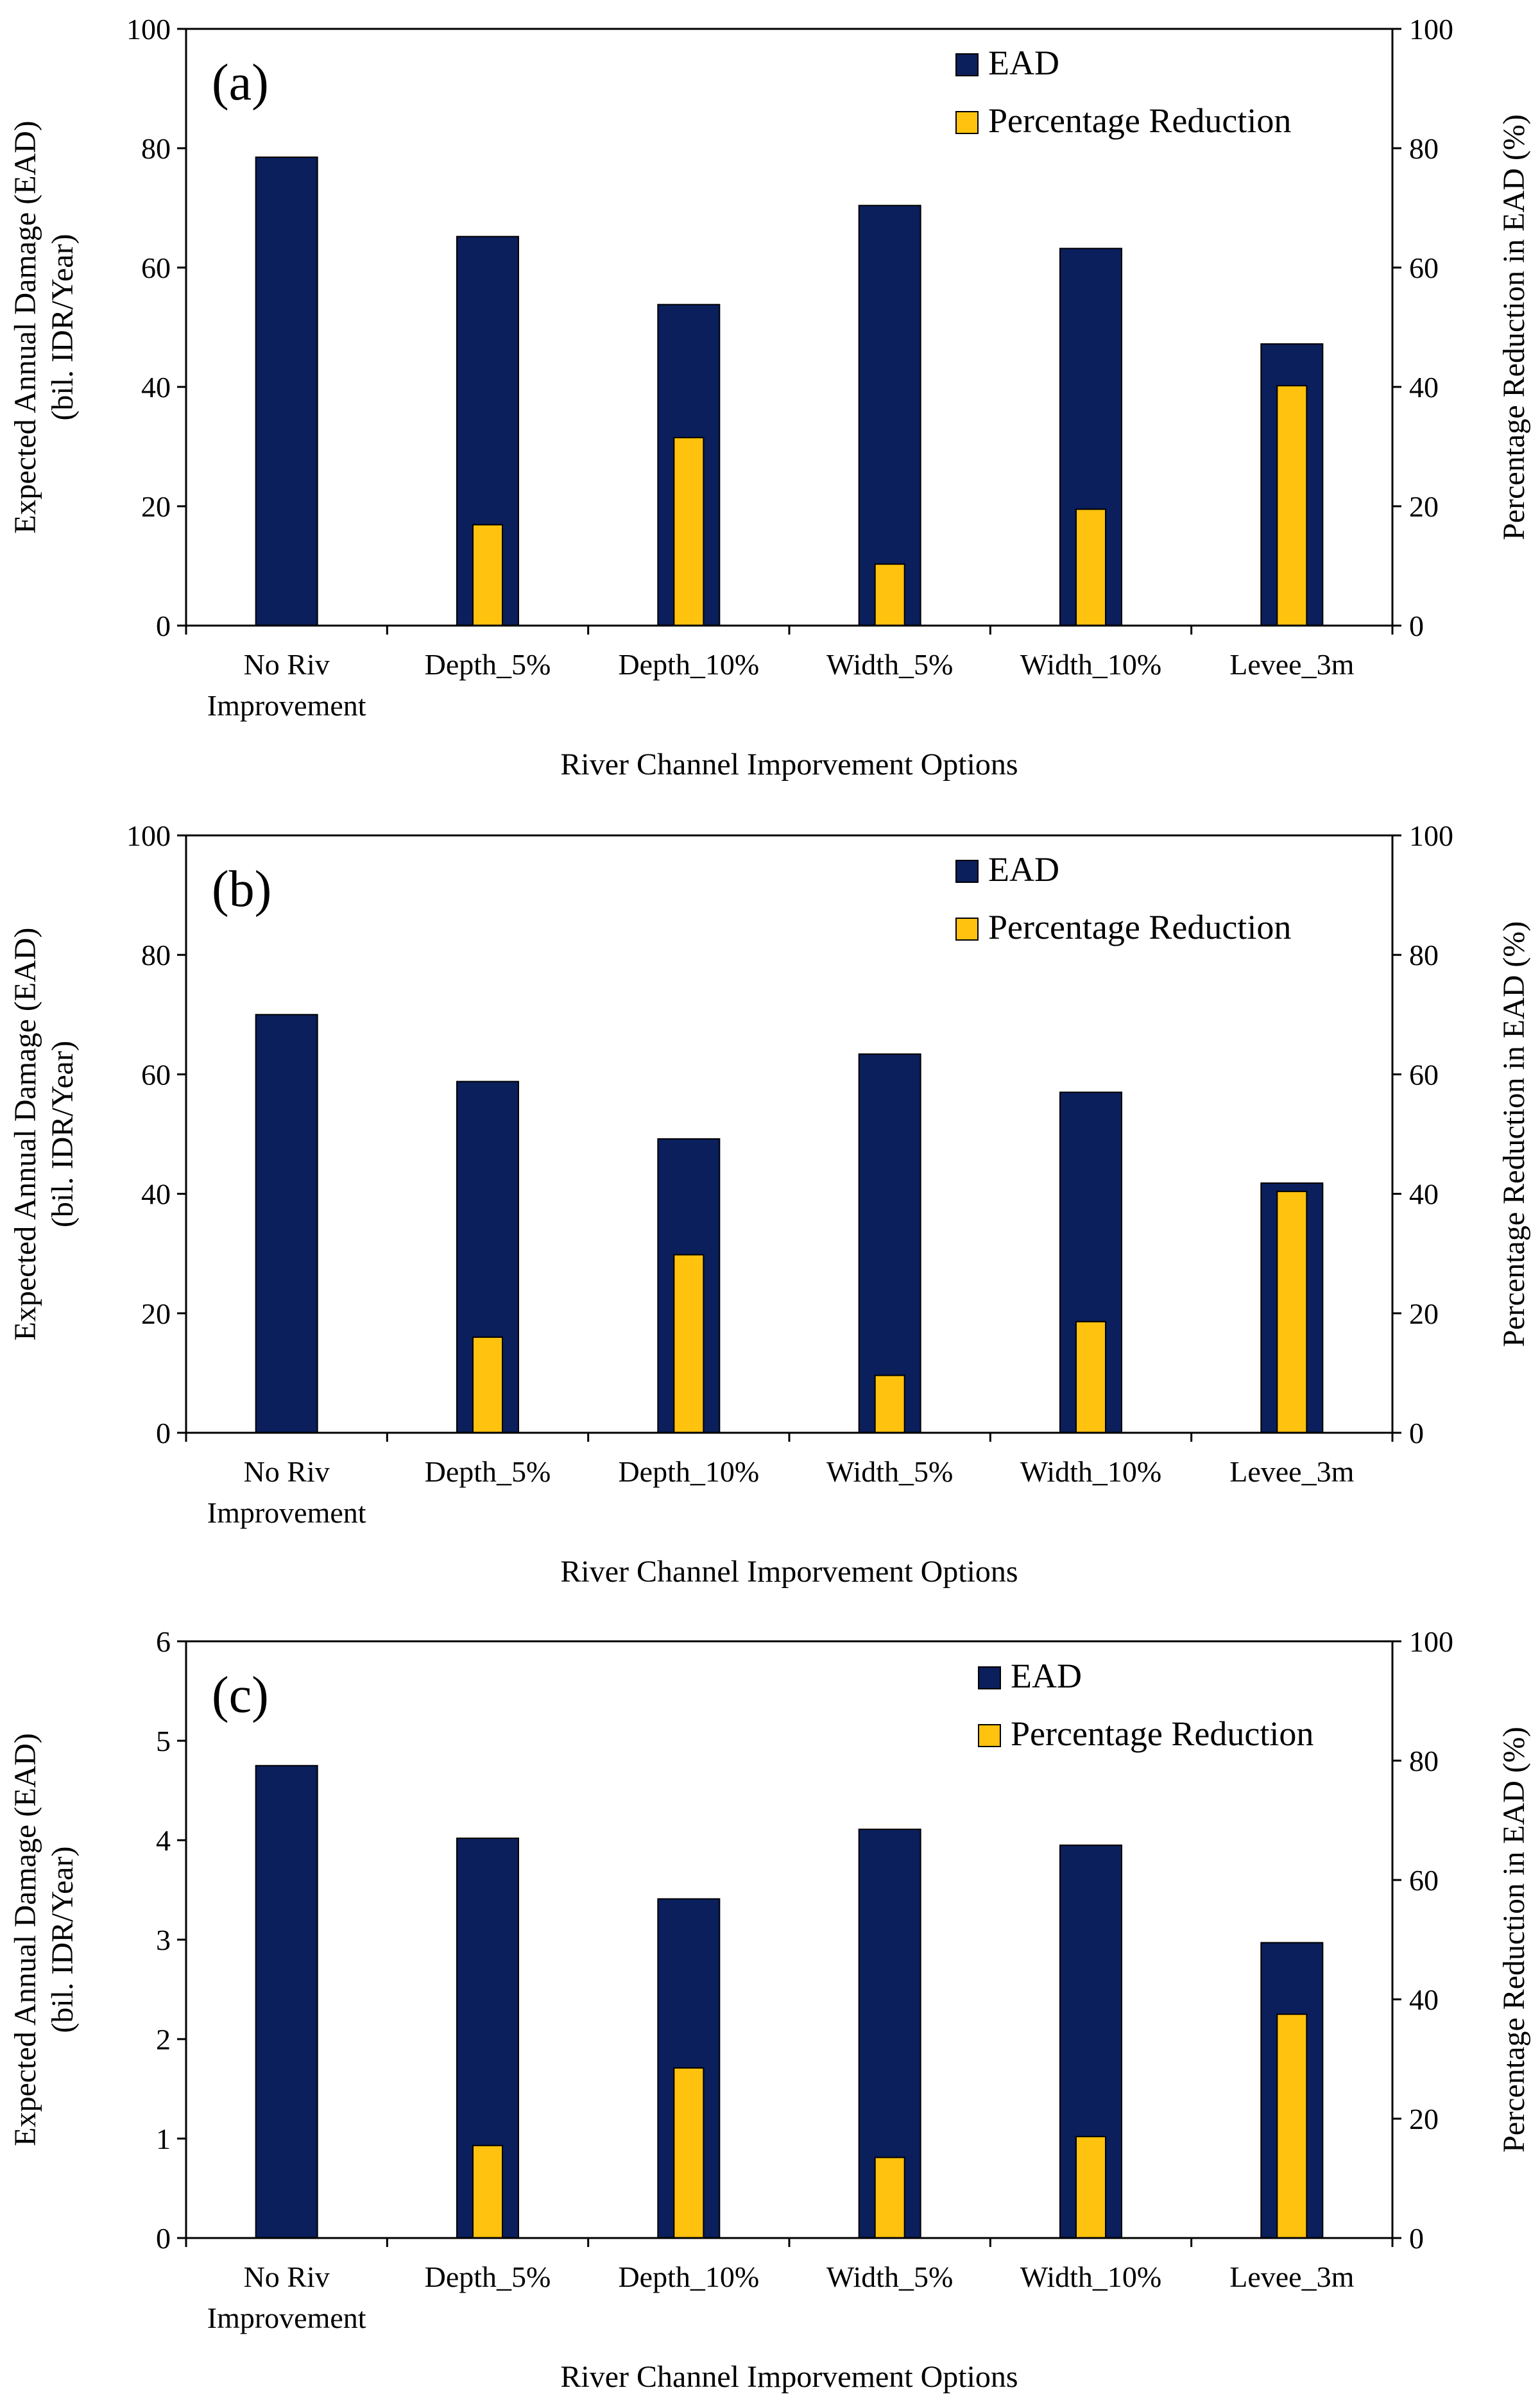 The height and width of the screenshot is (2401, 1540). I want to click on panel-label: (b), so click(242, 889).